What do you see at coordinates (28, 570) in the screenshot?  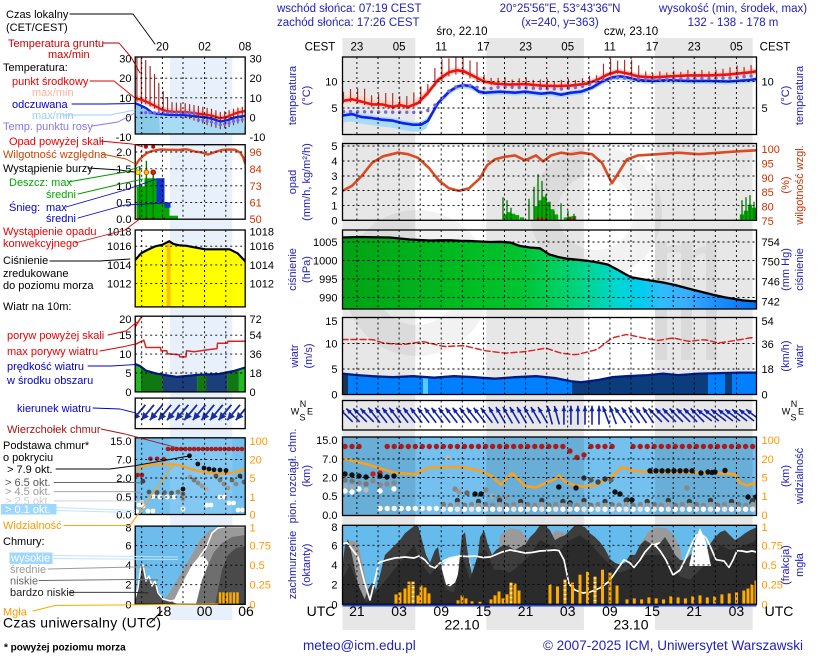 I see `svg-text: średnie` at bounding box center [28, 570].